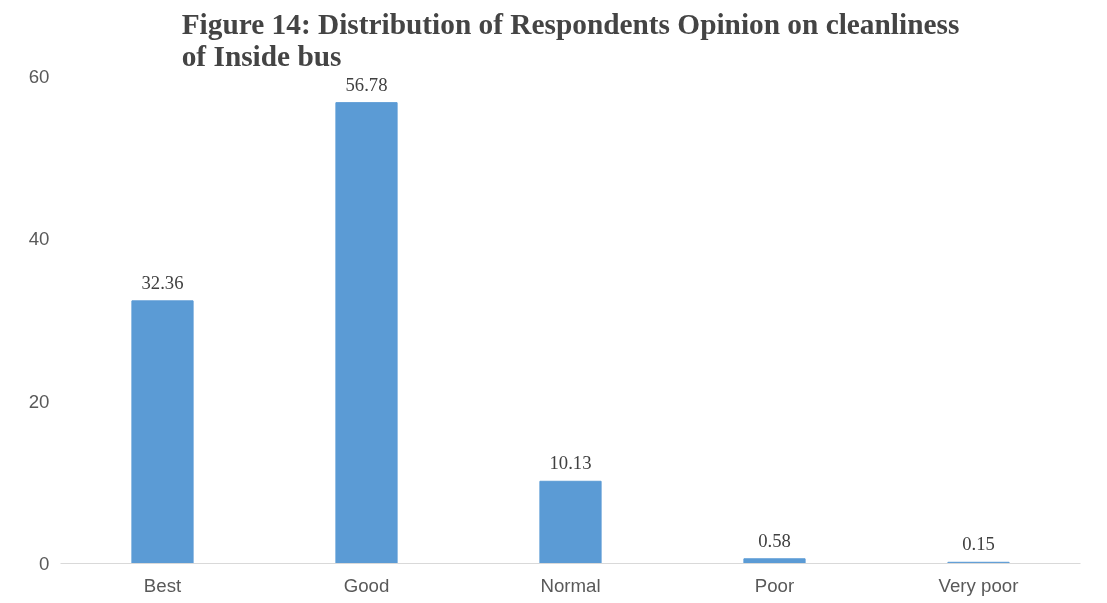  I want to click on data-label: 32.36, so click(162, 282).